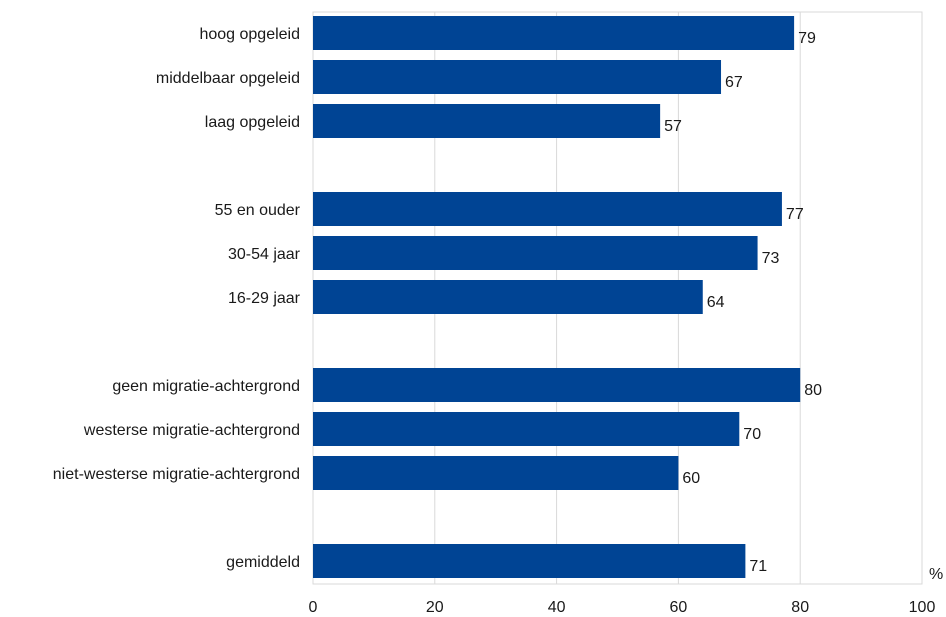 The height and width of the screenshot is (617, 946). I want to click on category-label: niet-westerse migratie-achtergrond, so click(176, 474).